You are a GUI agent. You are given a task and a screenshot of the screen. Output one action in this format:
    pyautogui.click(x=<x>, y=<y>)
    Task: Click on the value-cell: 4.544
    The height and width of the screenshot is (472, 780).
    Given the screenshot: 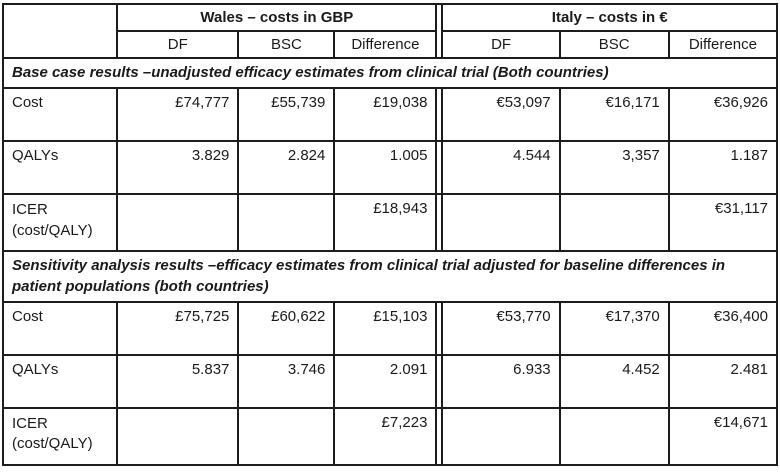 What is the action you would take?
    pyautogui.click(x=501, y=168)
    